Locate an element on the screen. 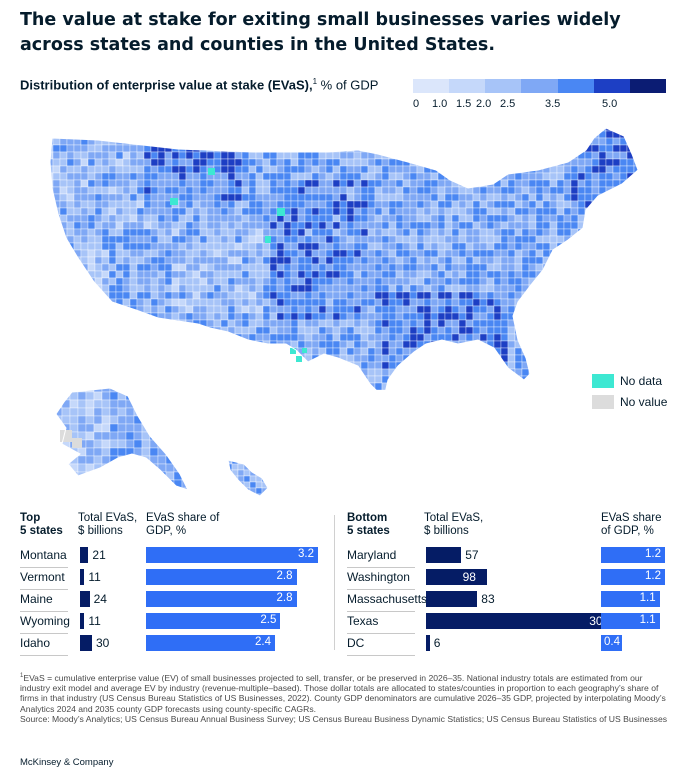 This screenshot has height=778, width=685. total-evas-label: 21 is located at coordinates (99, 555).